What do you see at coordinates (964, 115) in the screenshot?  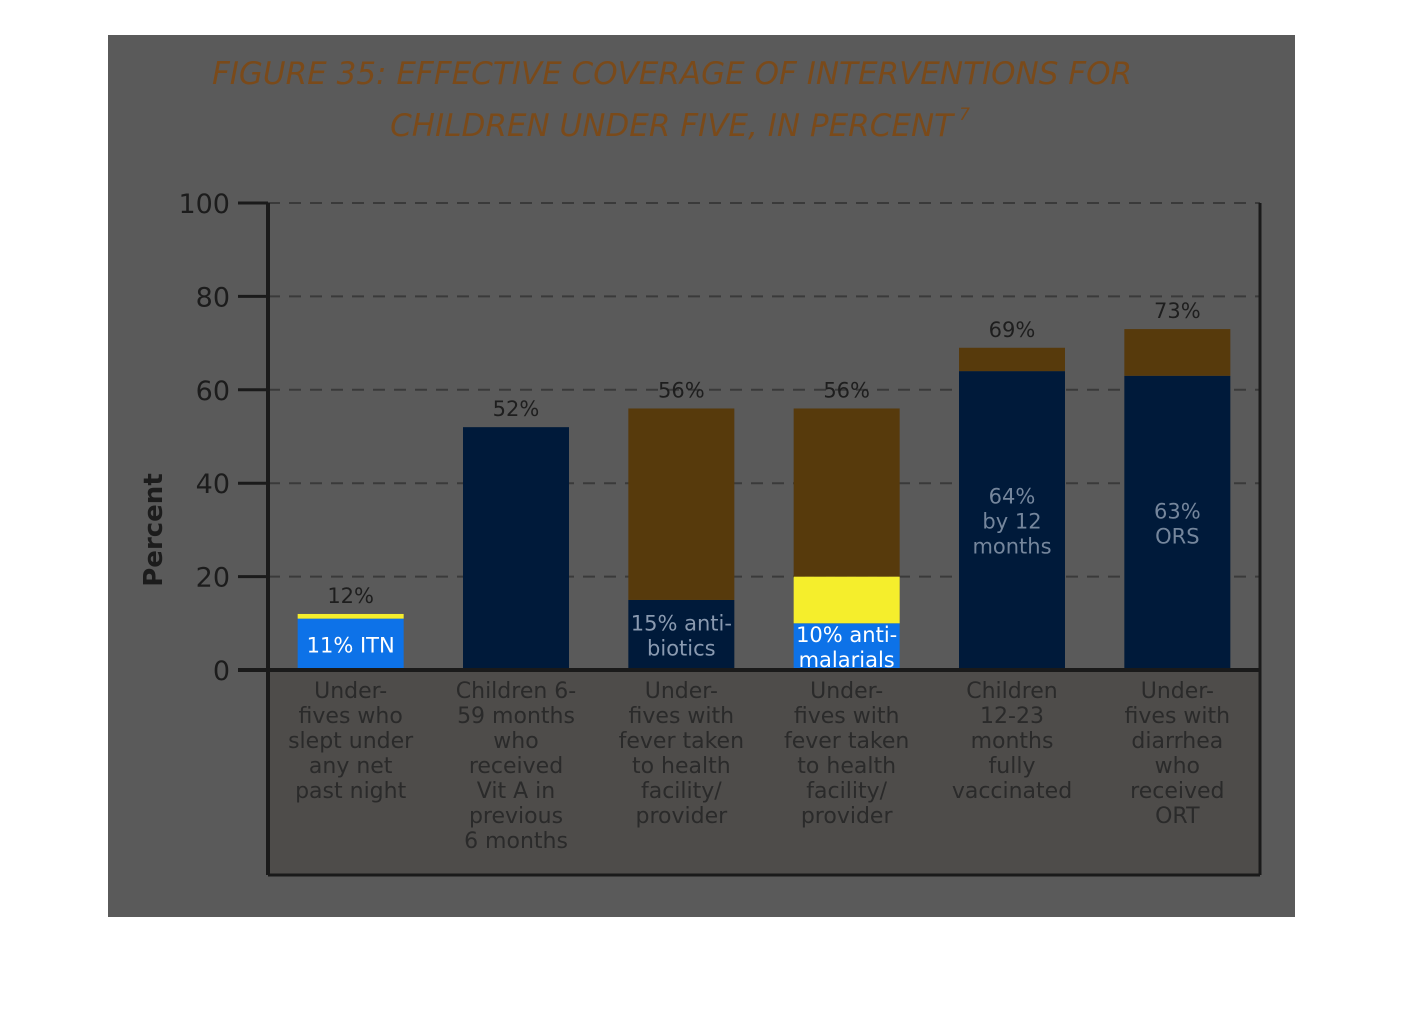 I see `chart-title-superscript: 7` at bounding box center [964, 115].